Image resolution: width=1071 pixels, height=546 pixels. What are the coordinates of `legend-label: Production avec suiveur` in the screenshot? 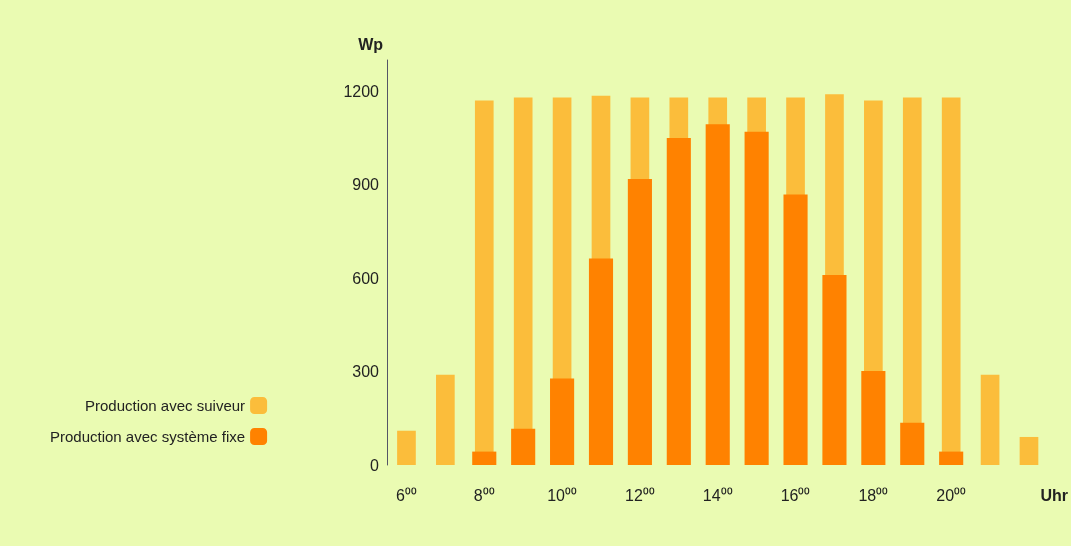 It's located at (165, 405).